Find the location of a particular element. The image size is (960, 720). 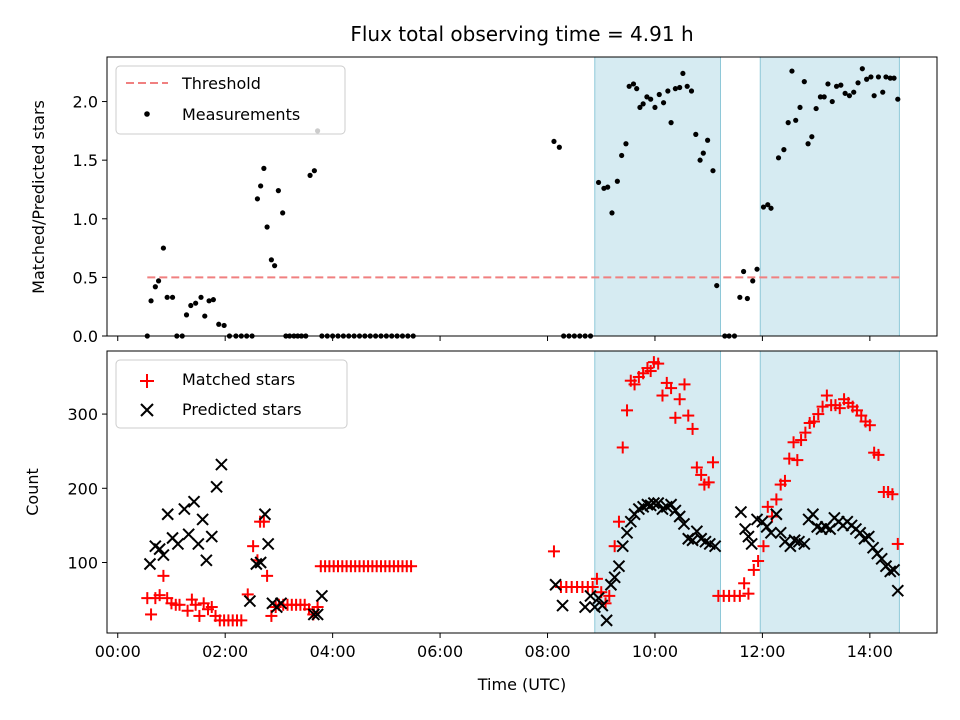

legend-matched-swatch is located at coordinates (147, 381).